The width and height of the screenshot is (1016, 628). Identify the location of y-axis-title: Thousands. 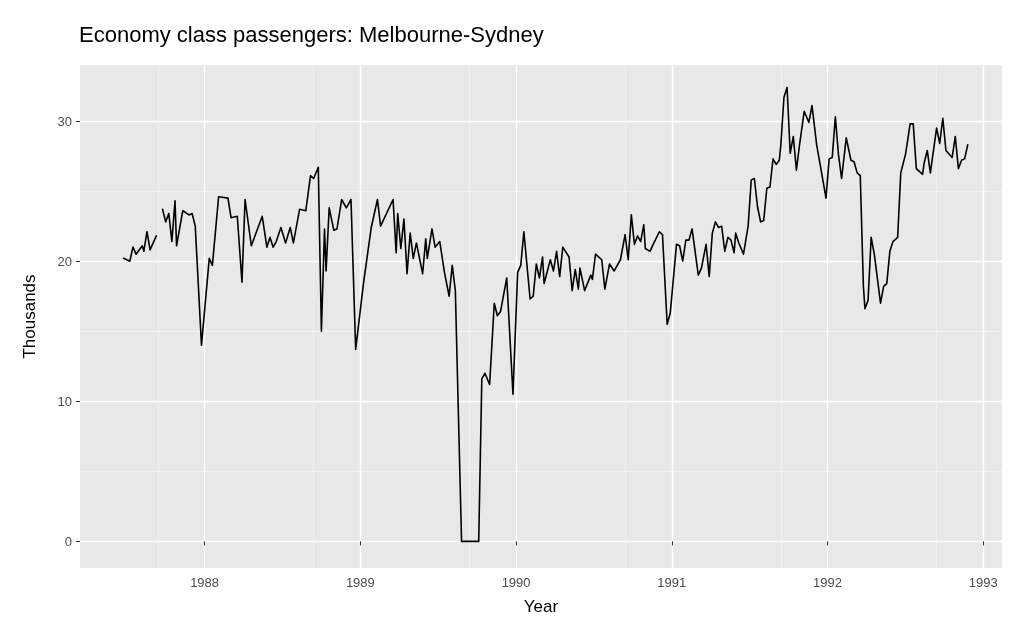
(29, 316).